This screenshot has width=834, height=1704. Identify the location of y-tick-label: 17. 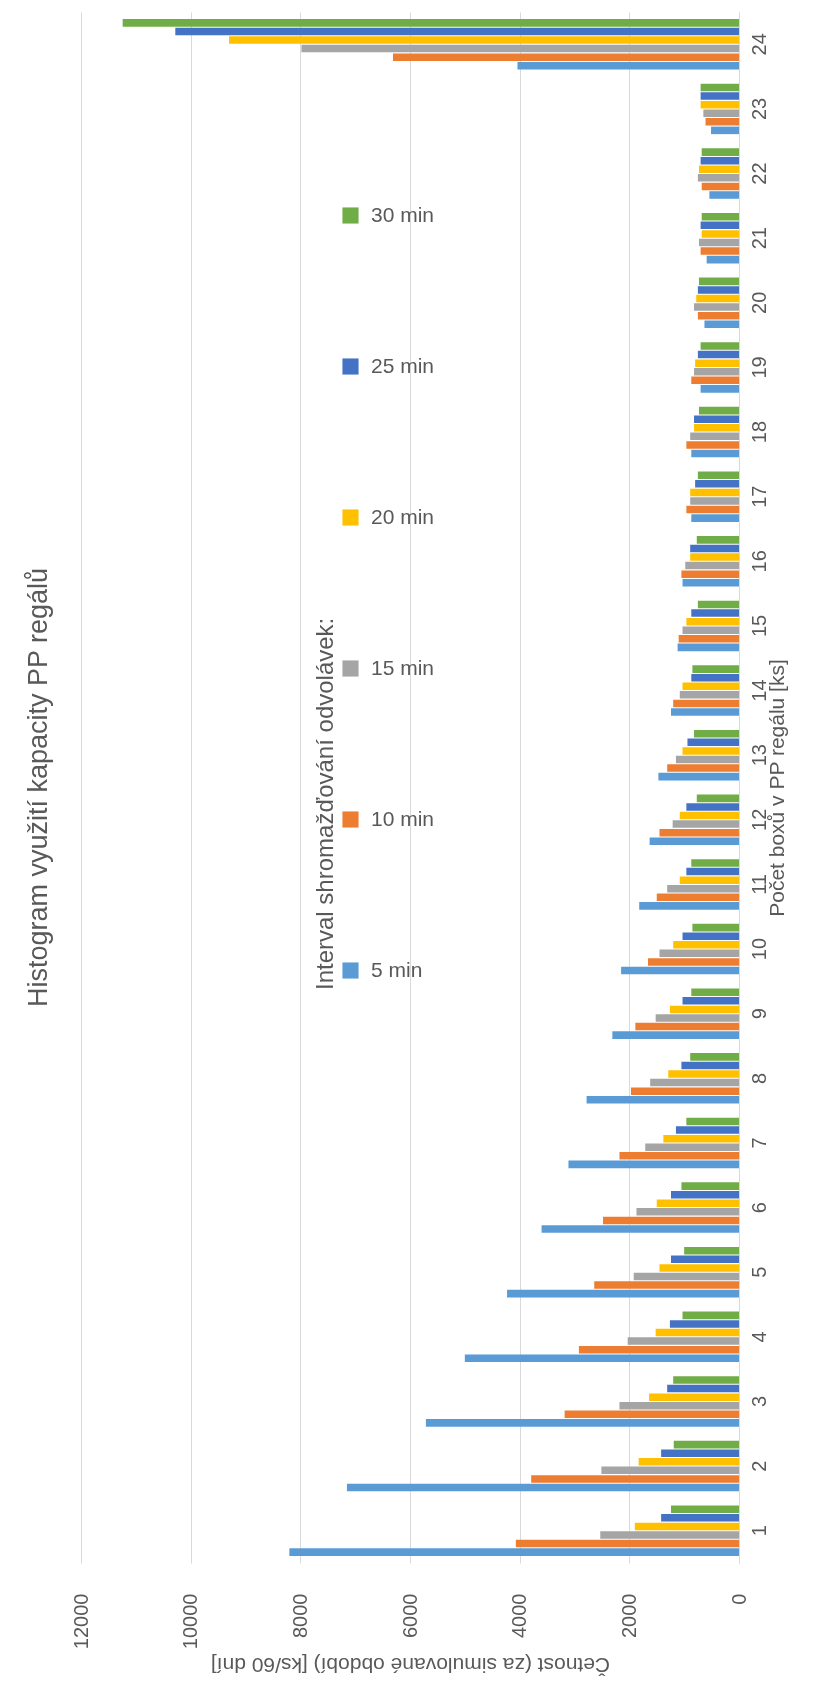
(758, 496).